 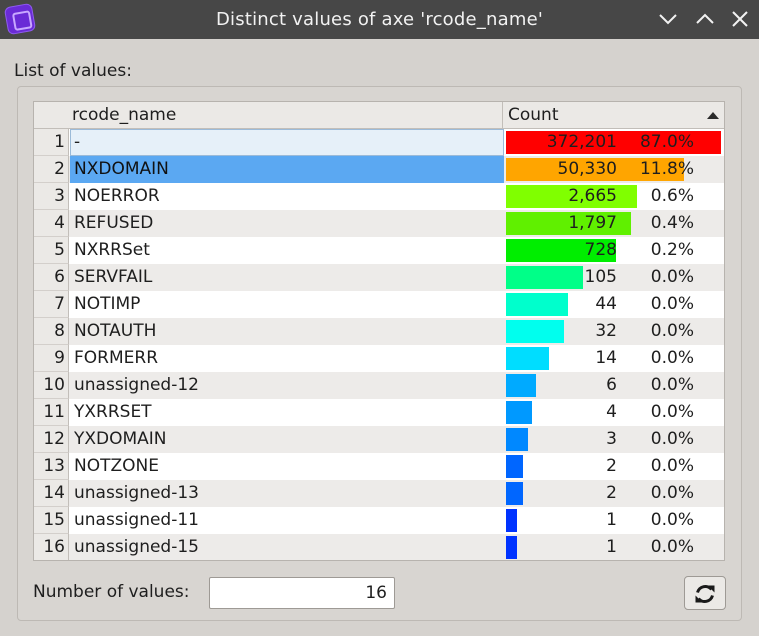 I want to click on rcode-name-cell: NOTZONE, so click(x=116, y=466).